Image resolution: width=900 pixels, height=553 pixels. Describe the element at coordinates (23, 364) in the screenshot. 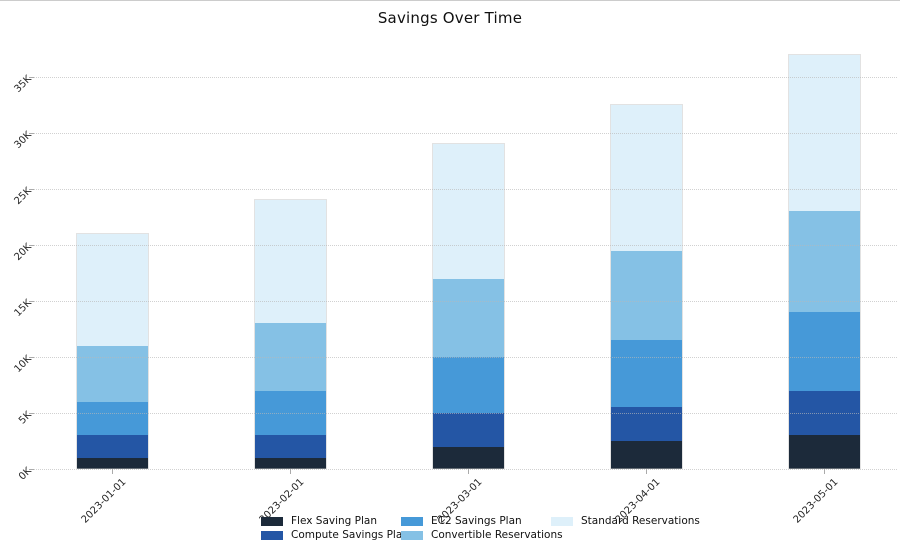

I see `y-tick-label: 10K` at that location.